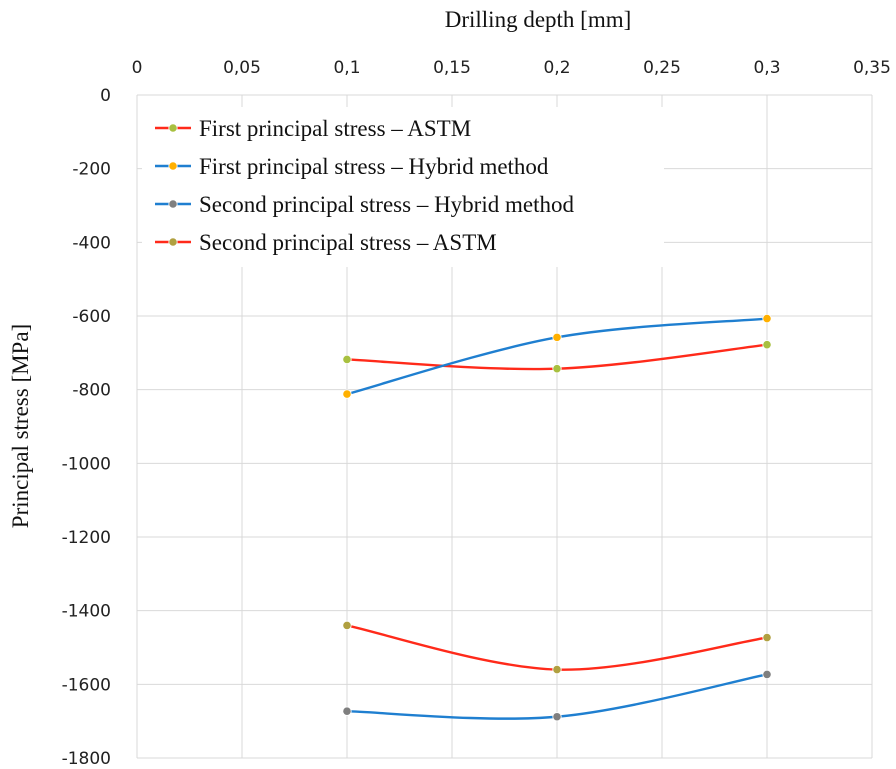 This screenshot has width=896, height=769. Describe the element at coordinates (86, 538) in the screenshot. I see `y-tick-label: -1200` at that location.